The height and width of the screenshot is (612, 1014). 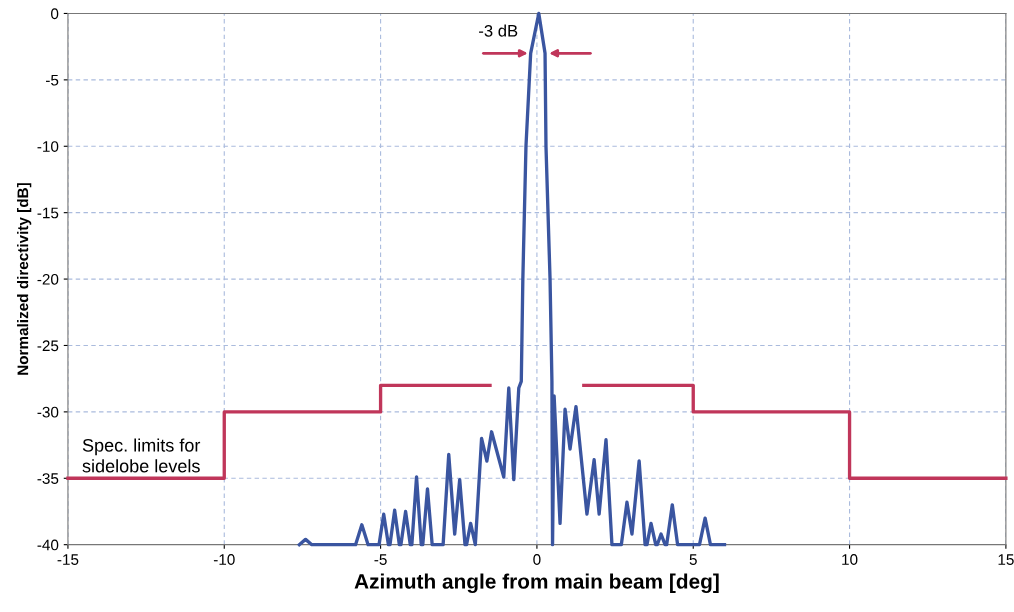 What do you see at coordinates (1006, 559) in the screenshot?
I see `x-tick-label: 15` at bounding box center [1006, 559].